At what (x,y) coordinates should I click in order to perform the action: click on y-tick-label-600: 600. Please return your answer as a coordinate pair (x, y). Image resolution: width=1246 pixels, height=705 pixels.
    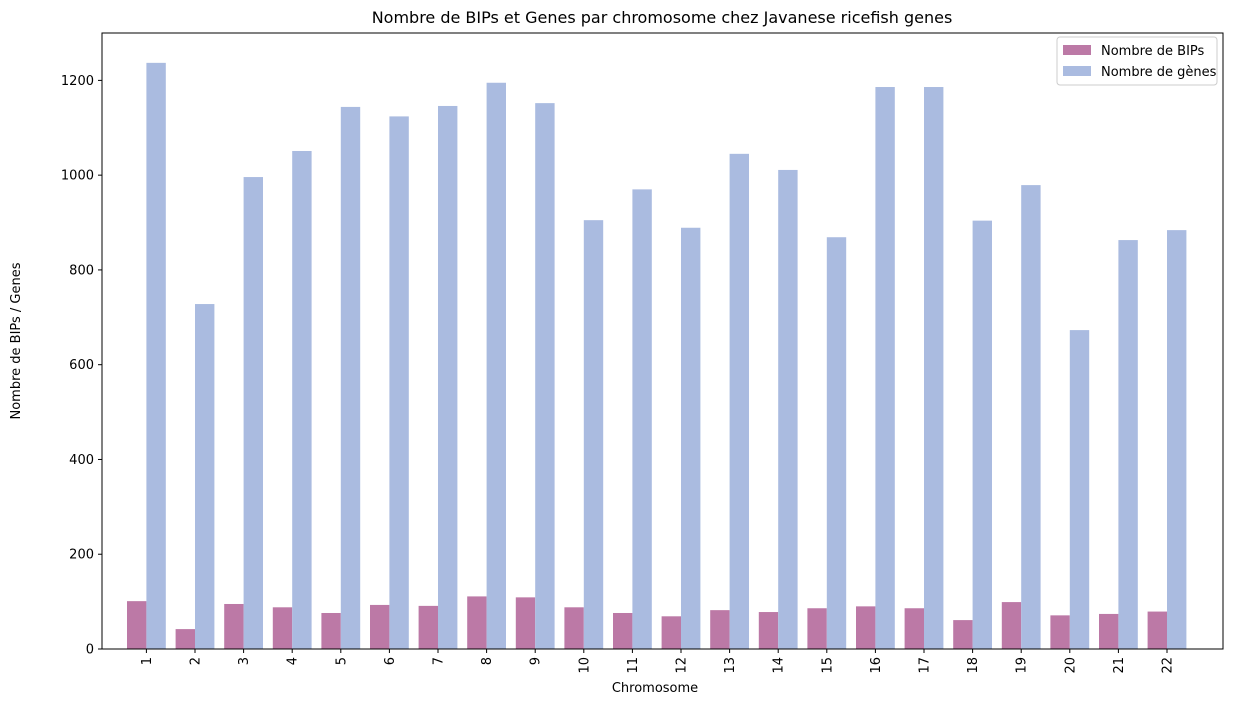
    Looking at the image, I should click on (81, 365).